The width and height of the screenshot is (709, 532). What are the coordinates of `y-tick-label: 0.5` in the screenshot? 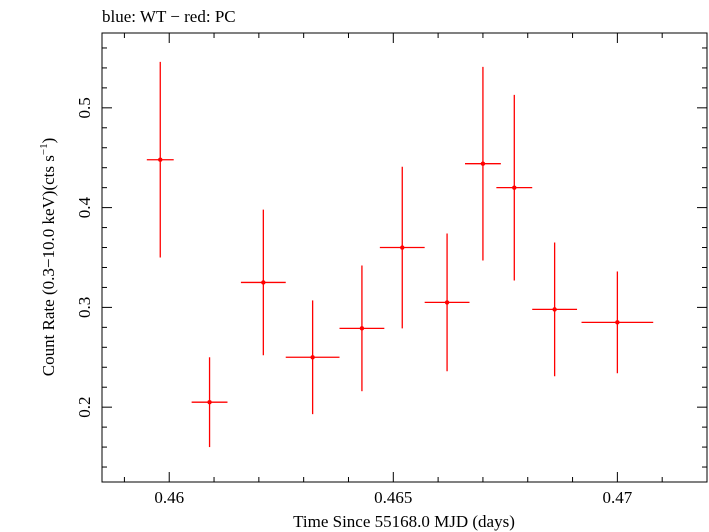 It's located at (84, 107).